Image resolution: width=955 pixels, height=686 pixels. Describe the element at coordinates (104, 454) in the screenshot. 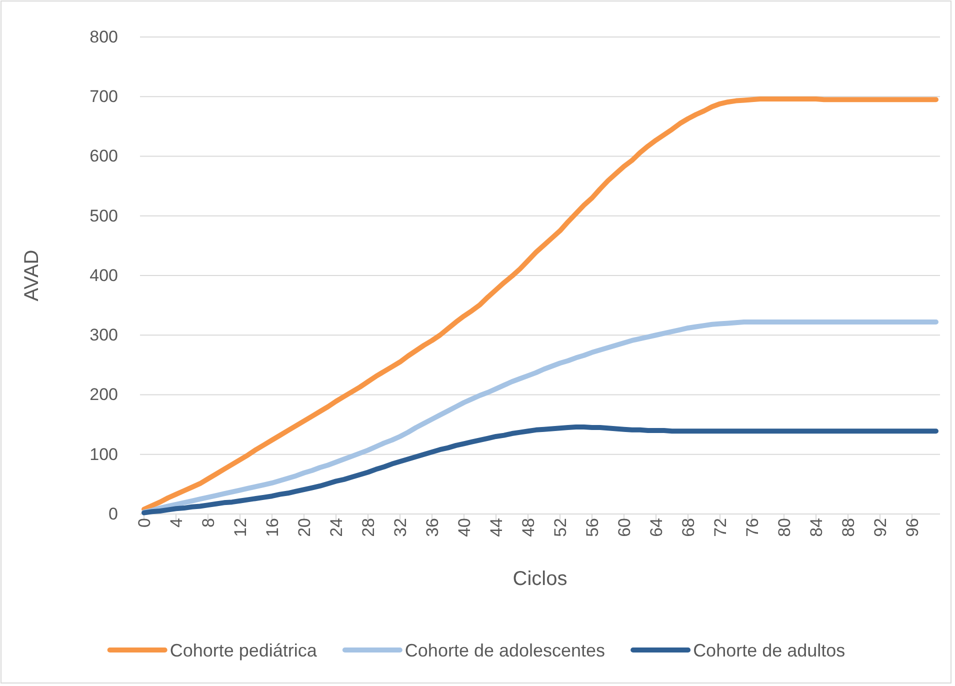

I see `y-tick-label: 100` at that location.